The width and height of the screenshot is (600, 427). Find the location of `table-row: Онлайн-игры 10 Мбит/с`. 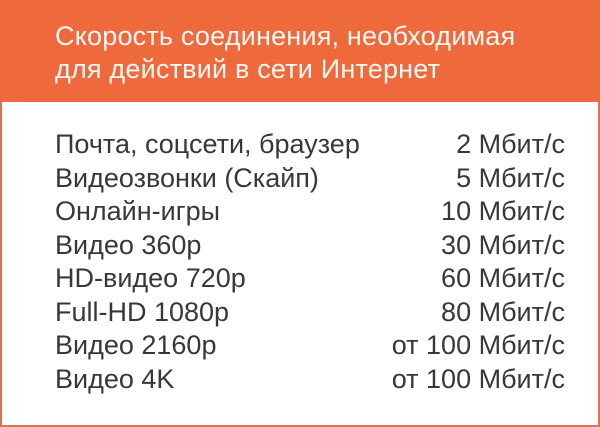

table-row: Онлайн-игры 10 Мбит/с is located at coordinates (310, 213).